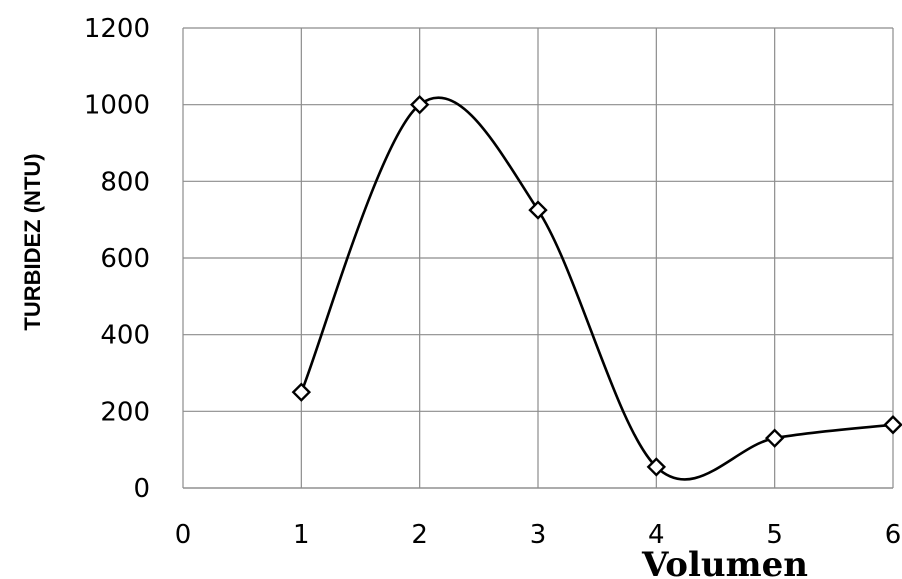 This screenshot has height=579, width=902. I want to click on x-tick-label: 5, so click(774, 535).